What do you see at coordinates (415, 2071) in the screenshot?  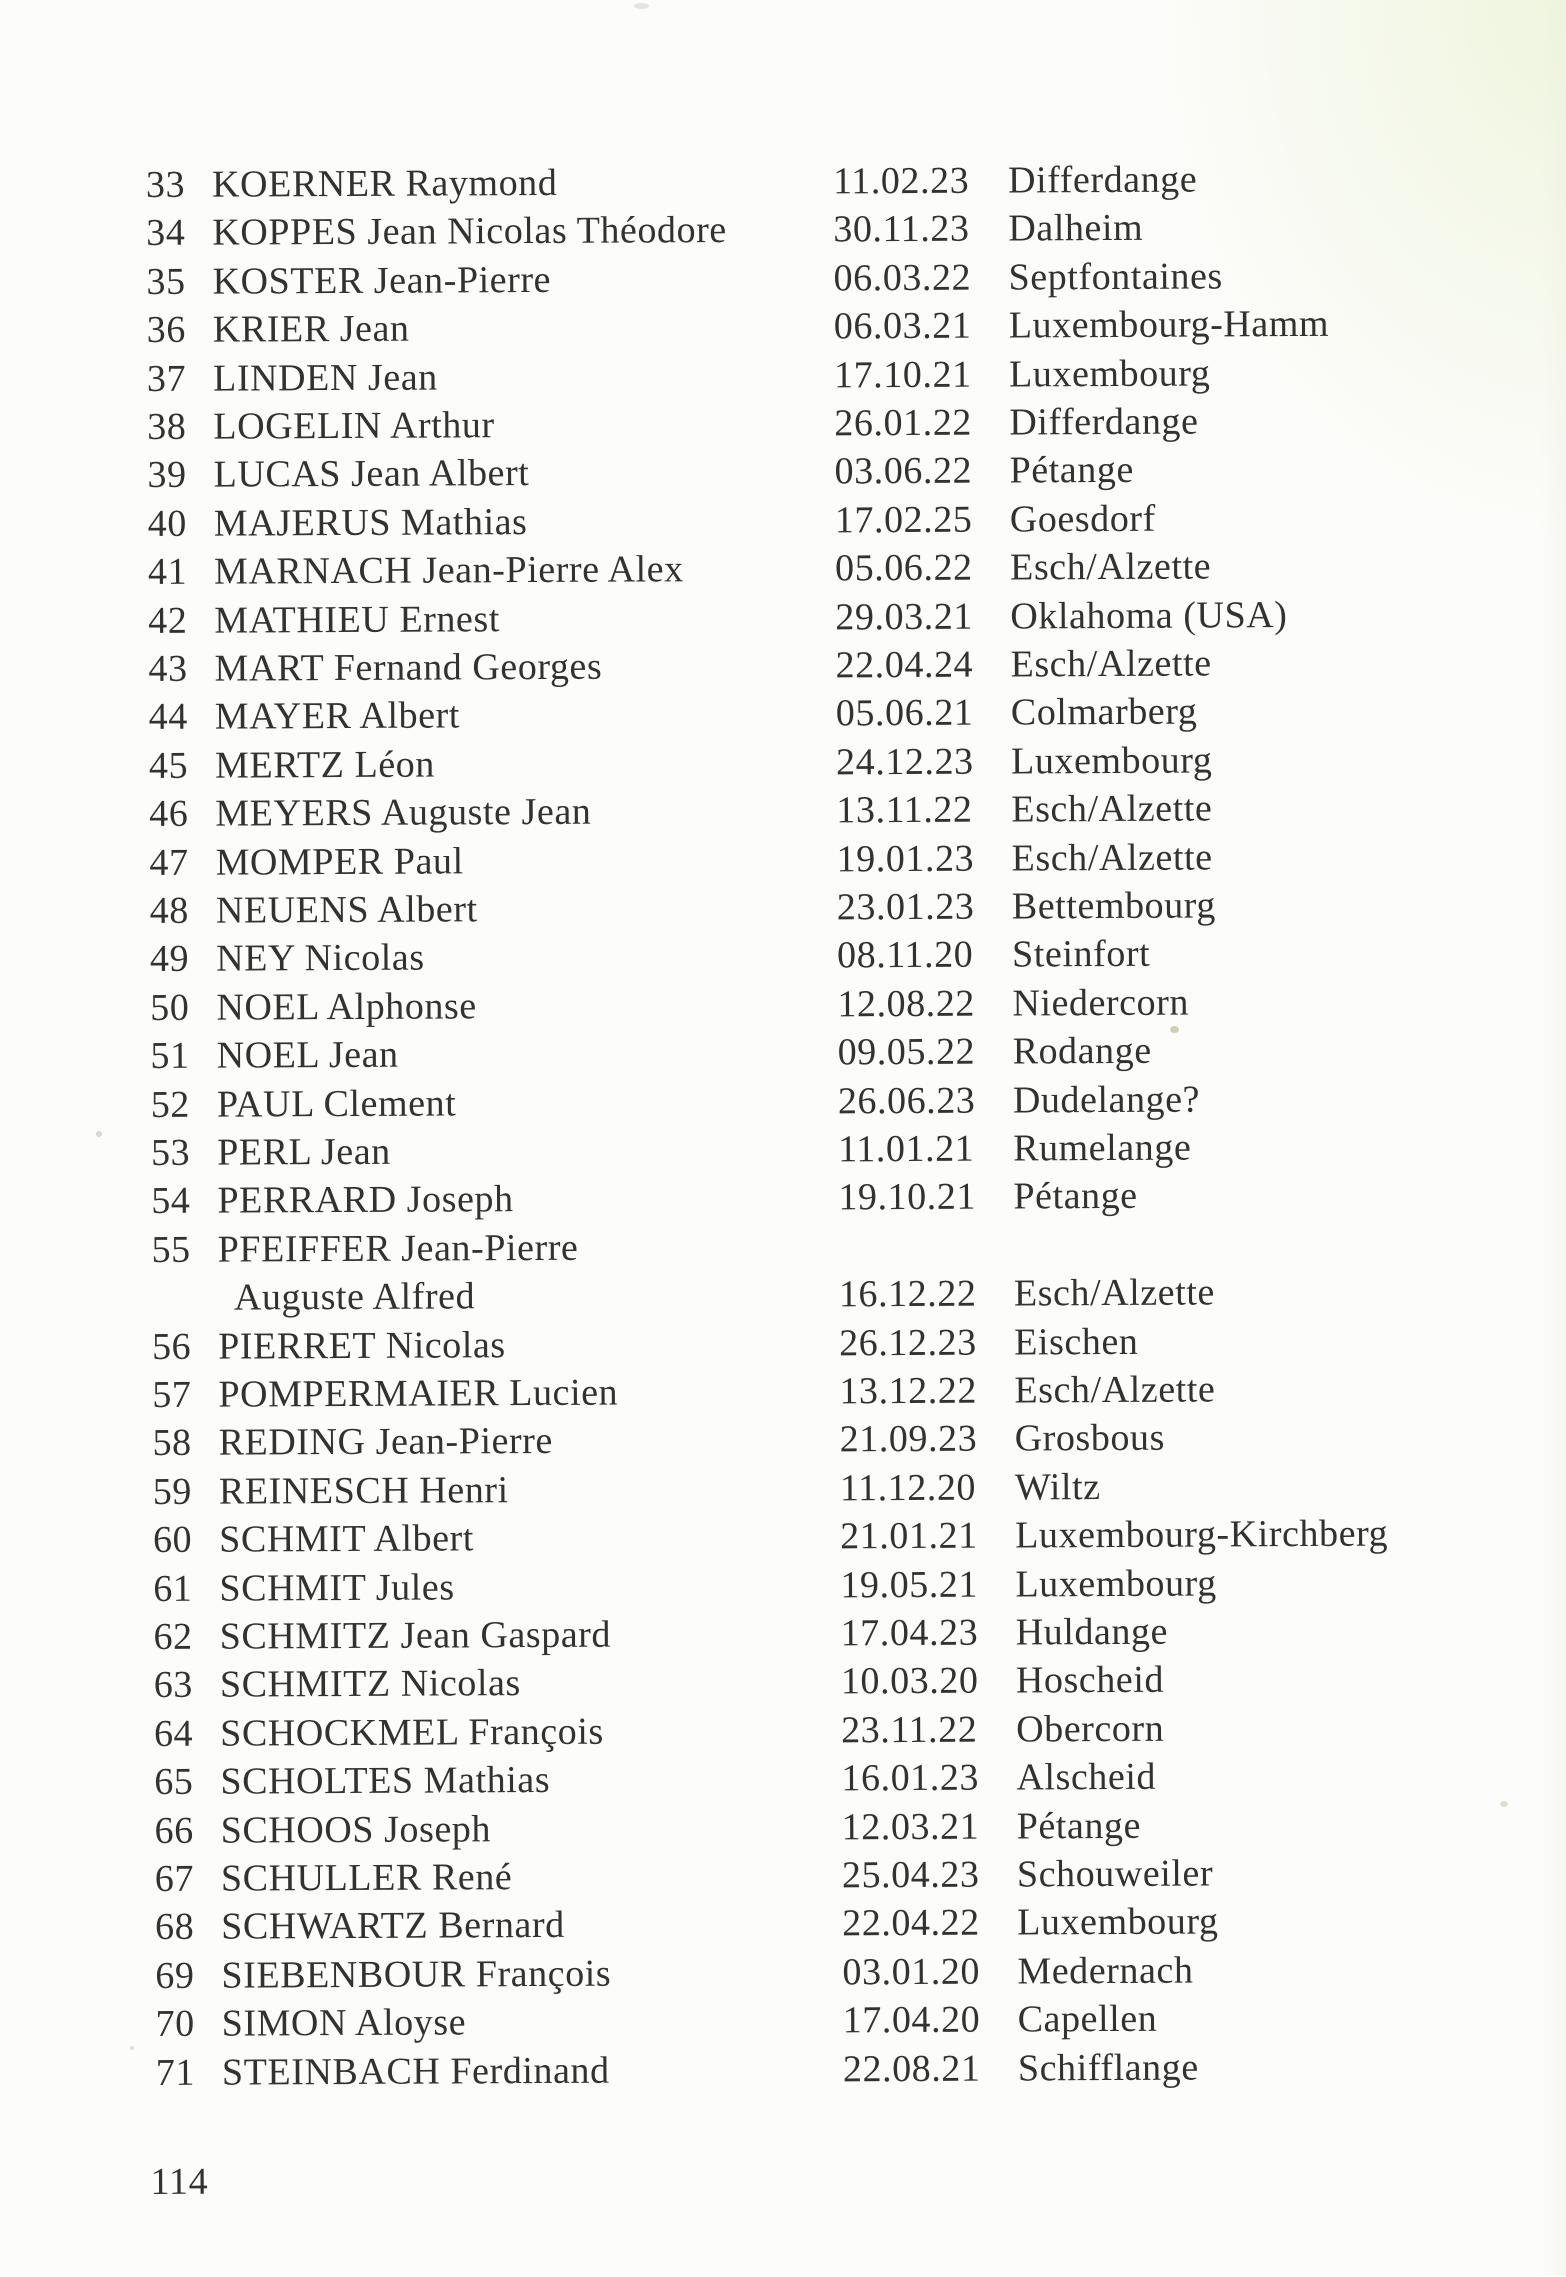 I see `row-name: STEINBACH Ferdinand` at bounding box center [415, 2071].